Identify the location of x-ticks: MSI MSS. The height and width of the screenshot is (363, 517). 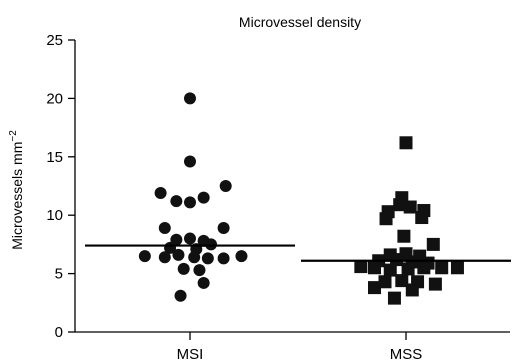
(300, 347).